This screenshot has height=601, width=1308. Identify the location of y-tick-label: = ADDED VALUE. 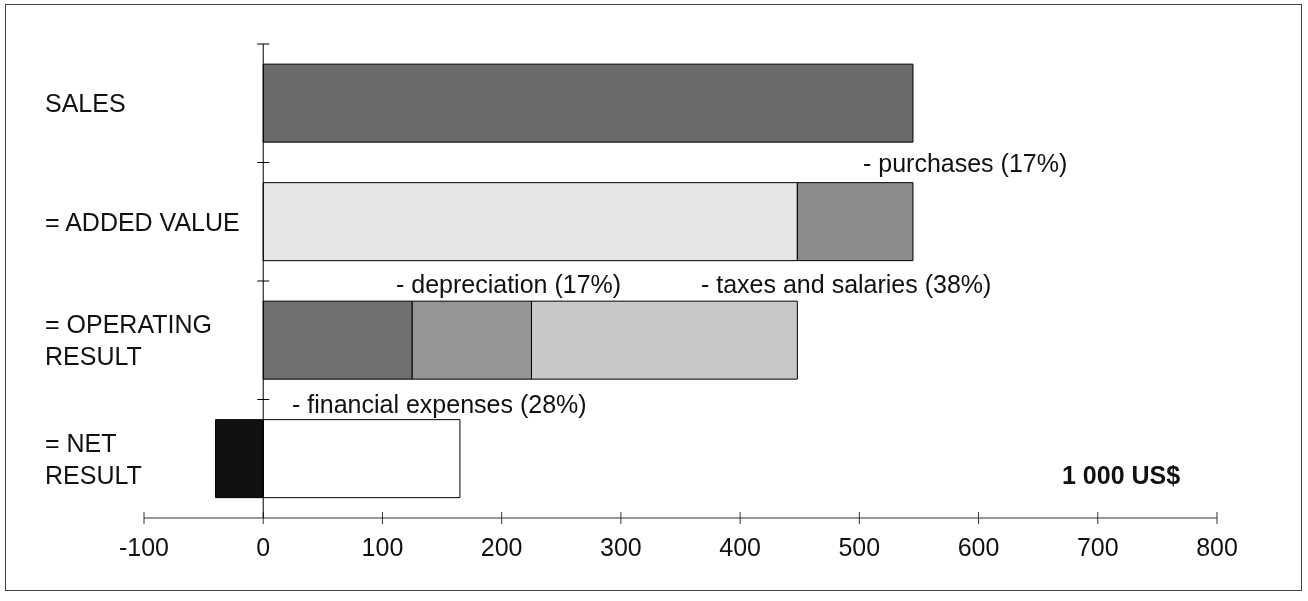
(142, 221).